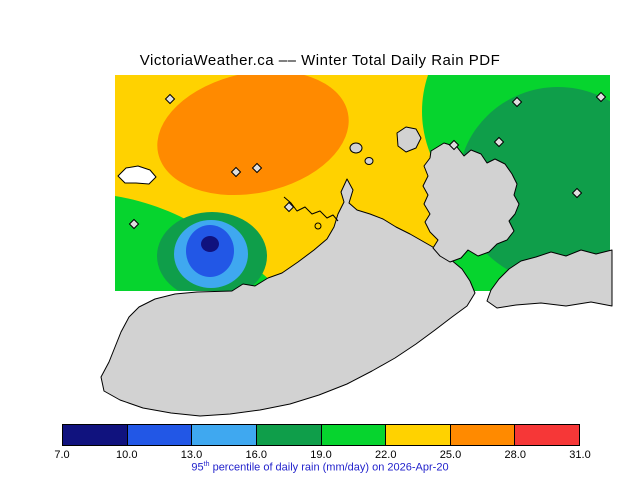 This screenshot has width=640, height=480. I want to click on coastline-victoria, so click(311, 209).